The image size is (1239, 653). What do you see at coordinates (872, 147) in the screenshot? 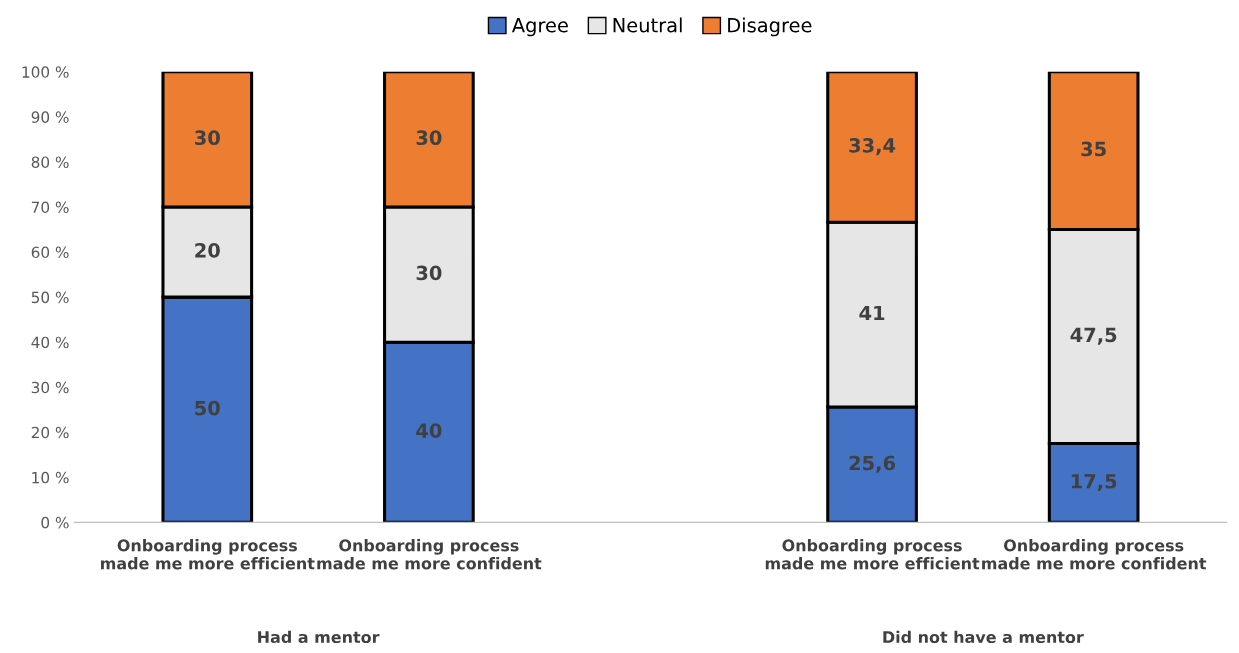
I see `data-label: 33,4` at bounding box center [872, 147].